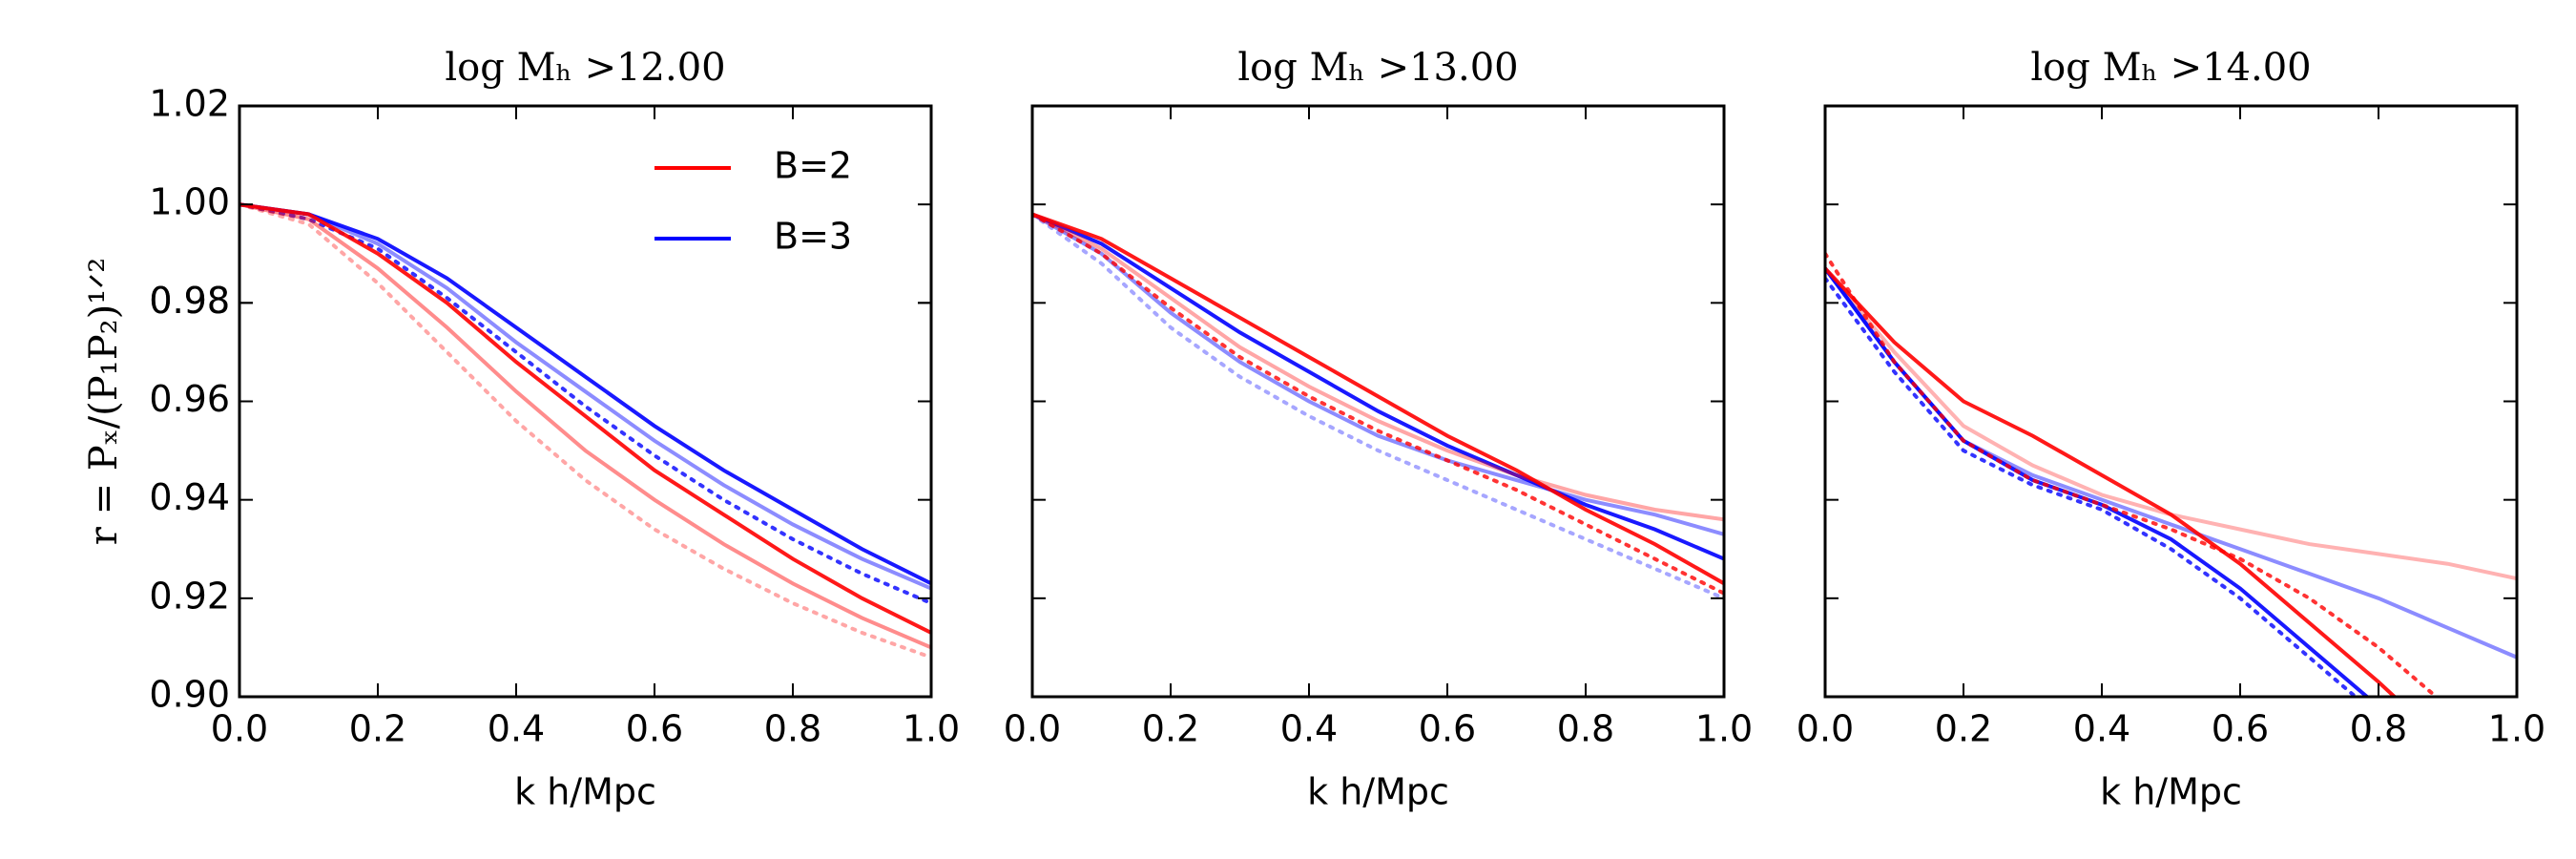 Image resolution: width=2576 pixels, height=859 pixels. What do you see at coordinates (813, 237) in the screenshot?
I see `legend-label: B=3` at bounding box center [813, 237].